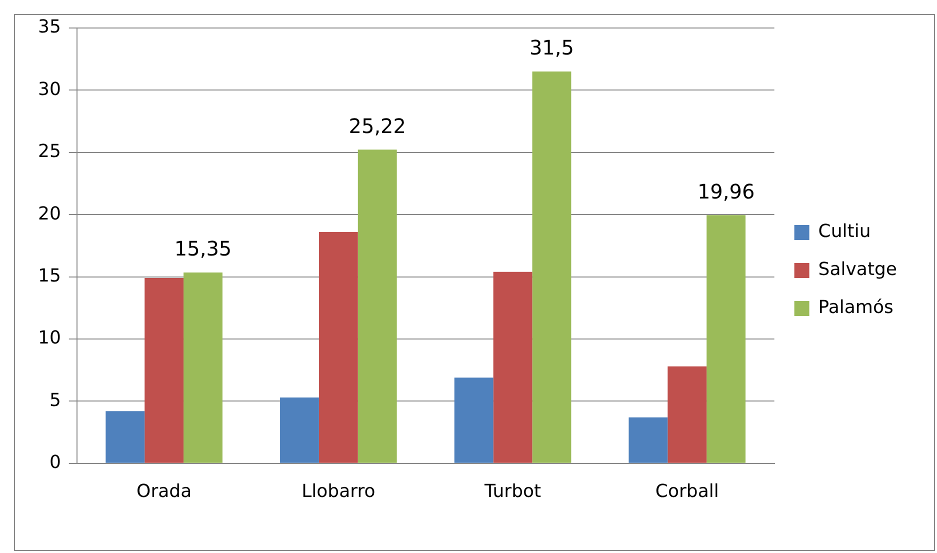 The width and height of the screenshot is (937, 553). Describe the element at coordinates (377, 126) in the screenshot. I see `data-label: 25,22` at that location.